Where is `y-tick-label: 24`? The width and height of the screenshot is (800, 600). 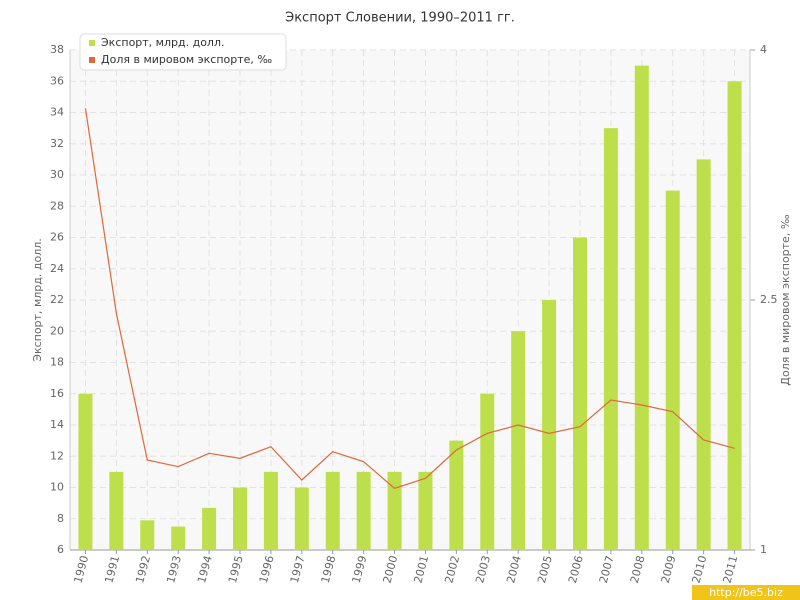
y-tick-label: 24 is located at coordinates (57, 268).